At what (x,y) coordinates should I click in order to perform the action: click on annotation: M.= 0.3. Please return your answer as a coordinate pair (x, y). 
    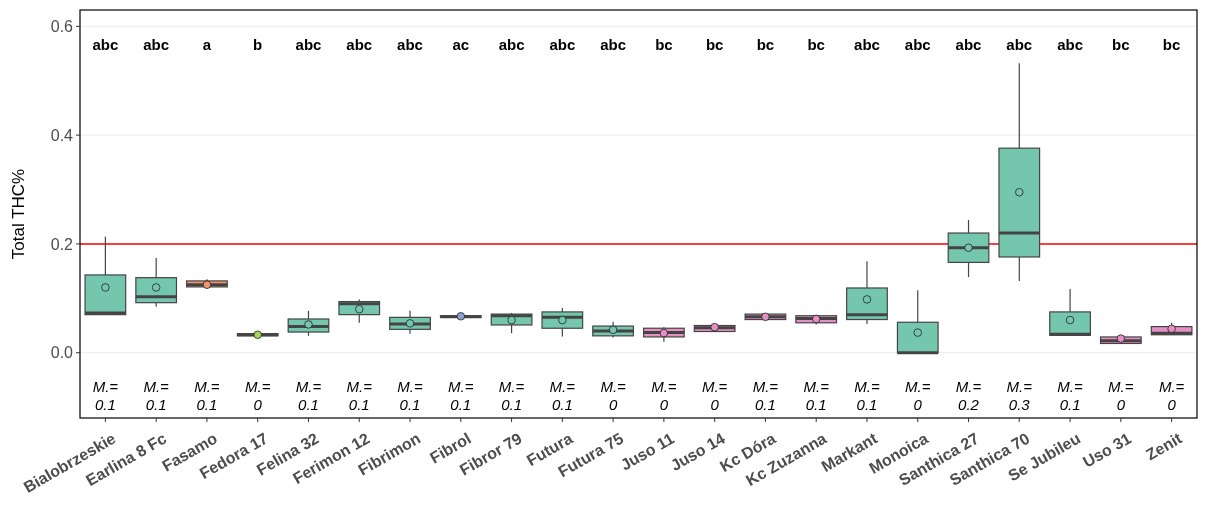
    Looking at the image, I should click on (1019, 395).